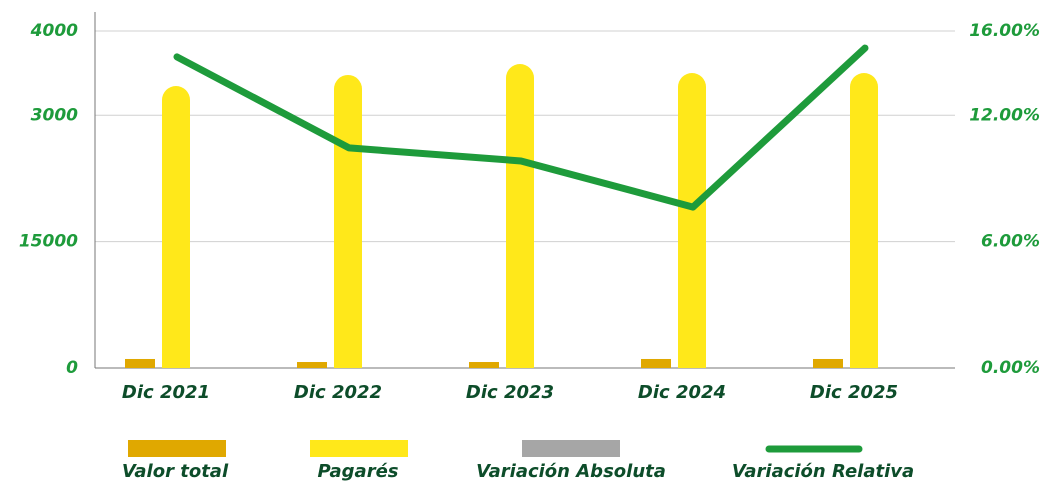 Image resolution: width=1061 pixels, height=484 pixels. What do you see at coordinates (854, 392) in the screenshot?
I see `x-tick-label: Dic 2025` at bounding box center [854, 392].